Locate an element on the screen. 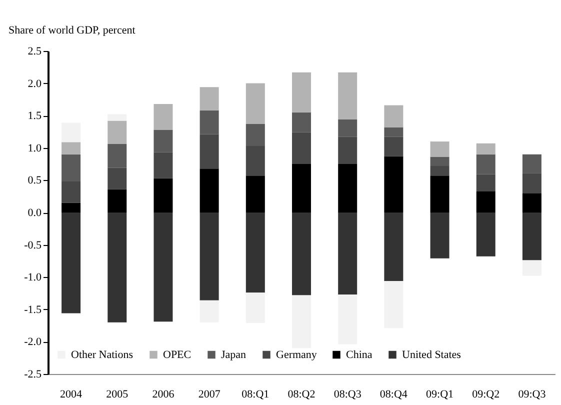  y-tick-label: 2.0 is located at coordinates (35, 84).